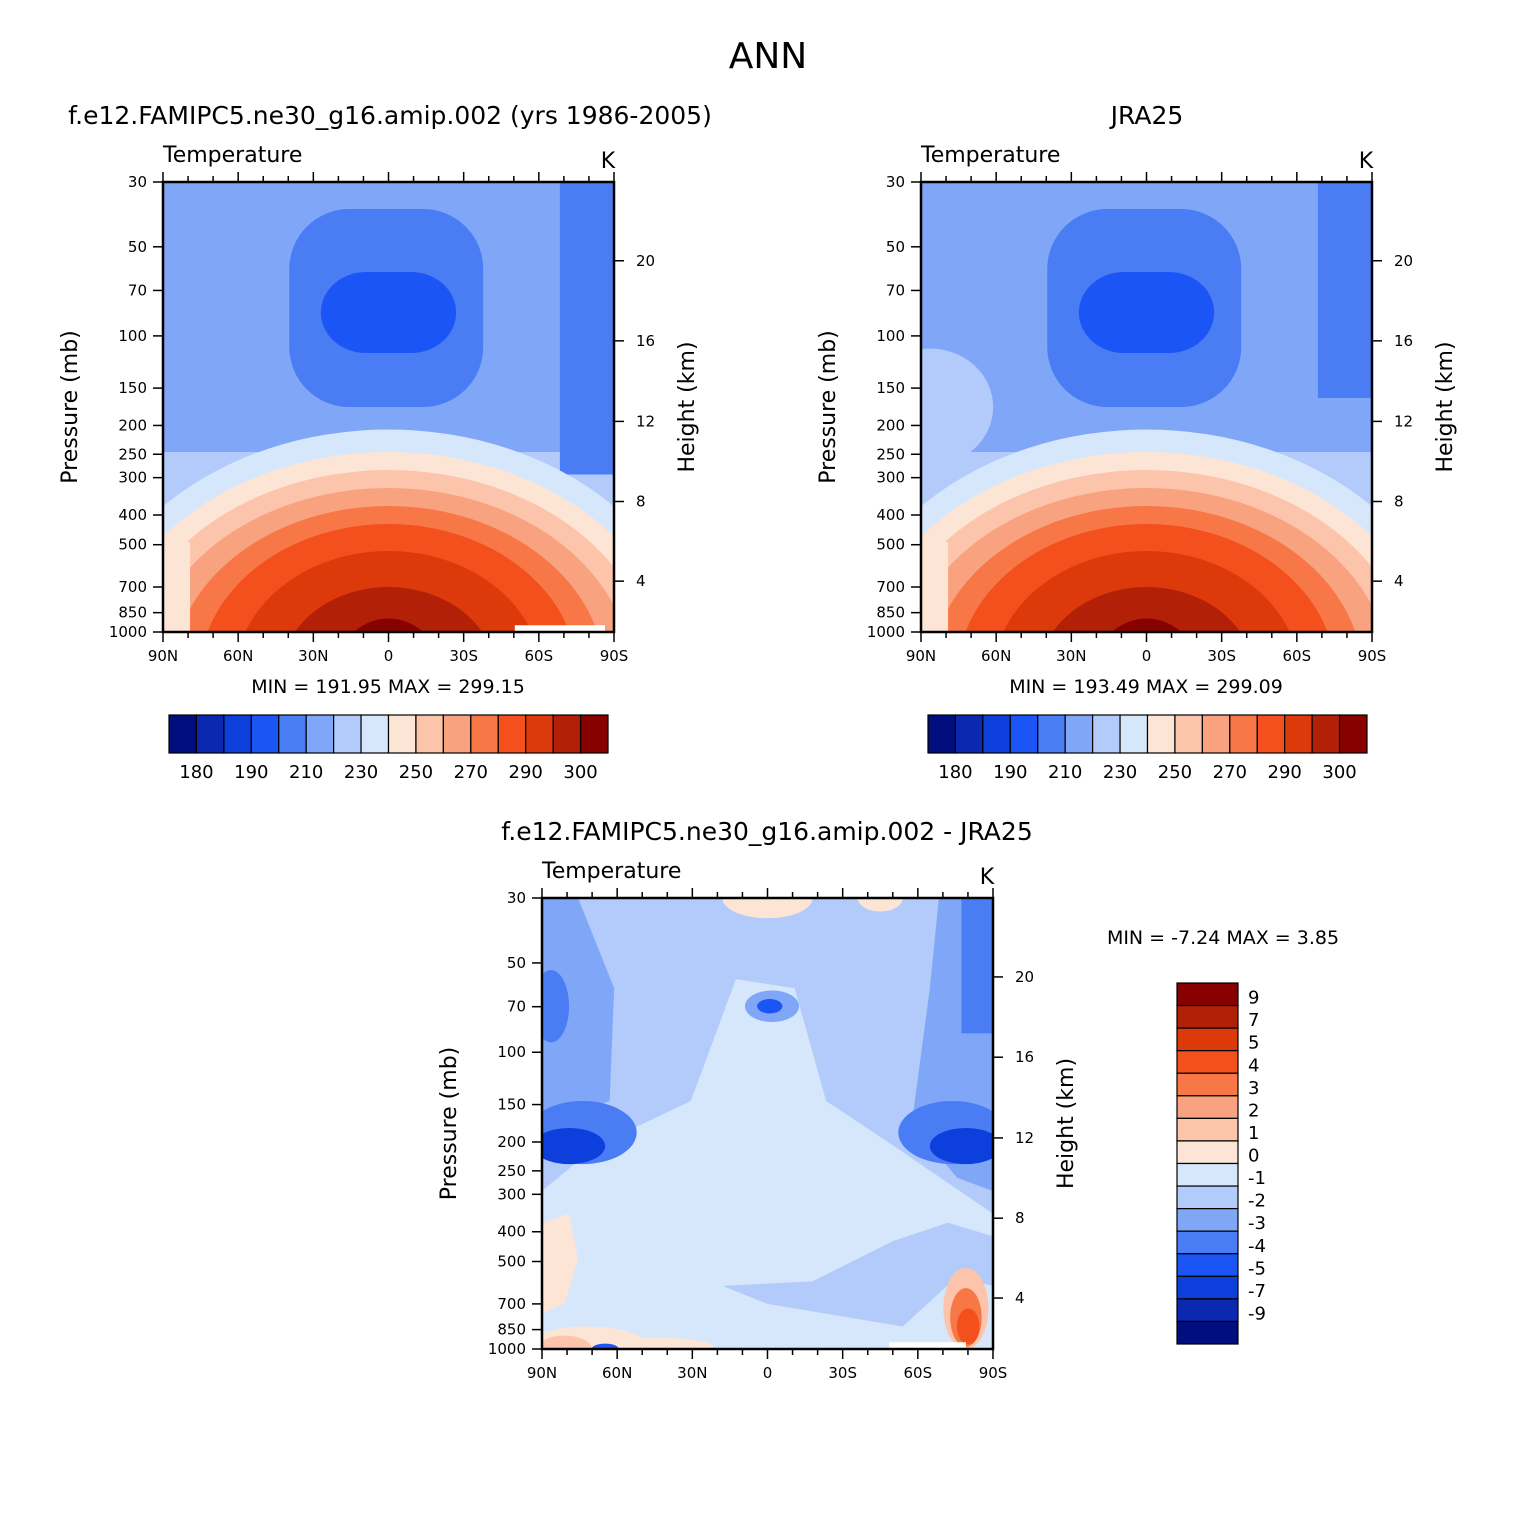 The image size is (1535, 1533). I want to click on y2-tick-label: 12, so click(645, 421).